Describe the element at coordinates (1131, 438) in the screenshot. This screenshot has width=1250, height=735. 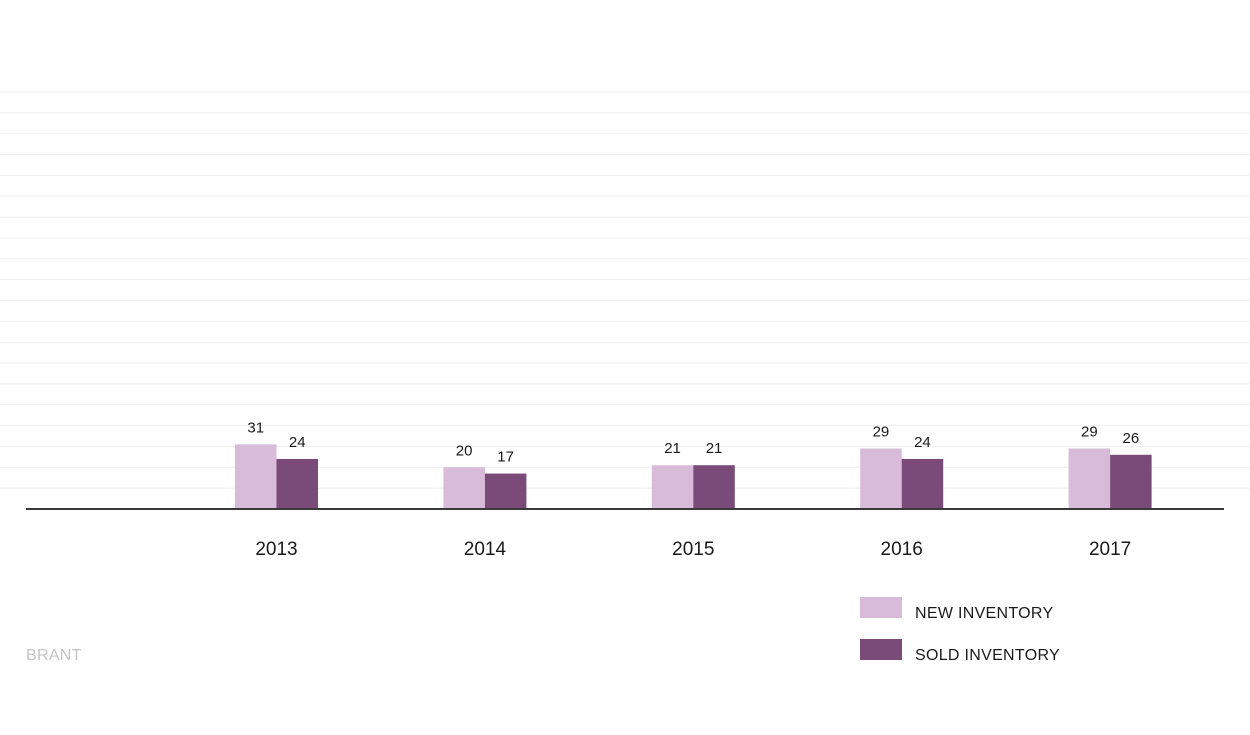
I see `data-label-sold-inventory-2017: 26` at that location.